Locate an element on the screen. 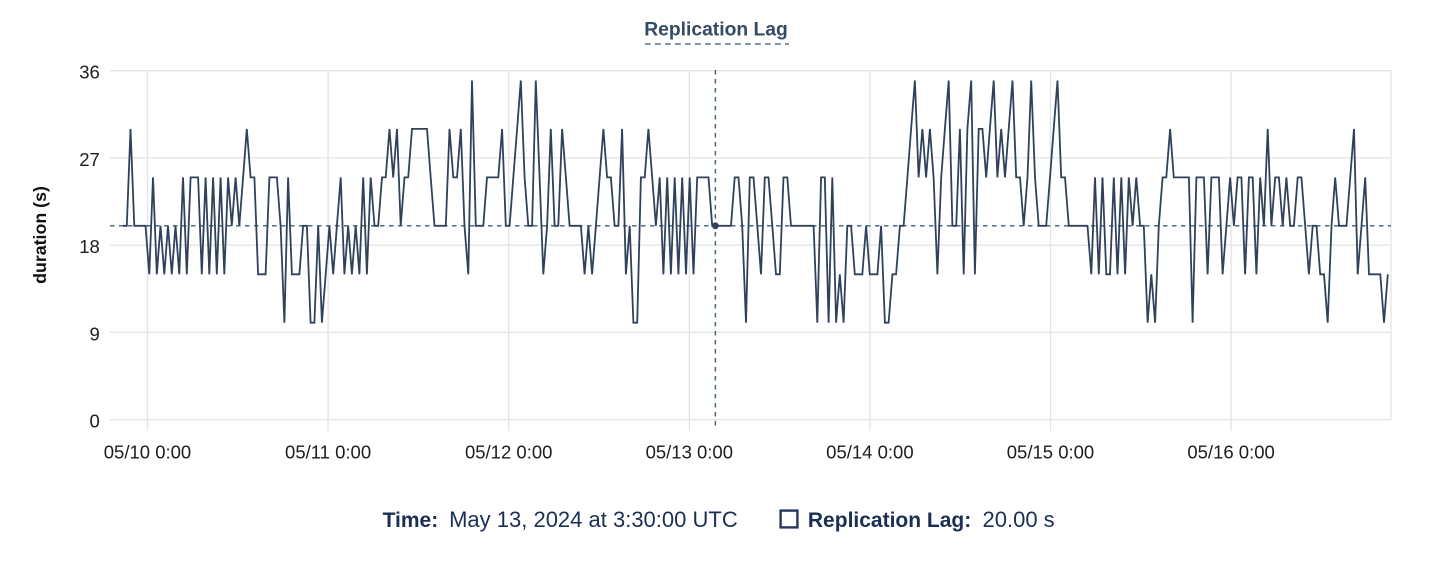 Image resolution: width=1440 pixels, height=561 pixels. svg-text: 0 is located at coordinates (95, 421).